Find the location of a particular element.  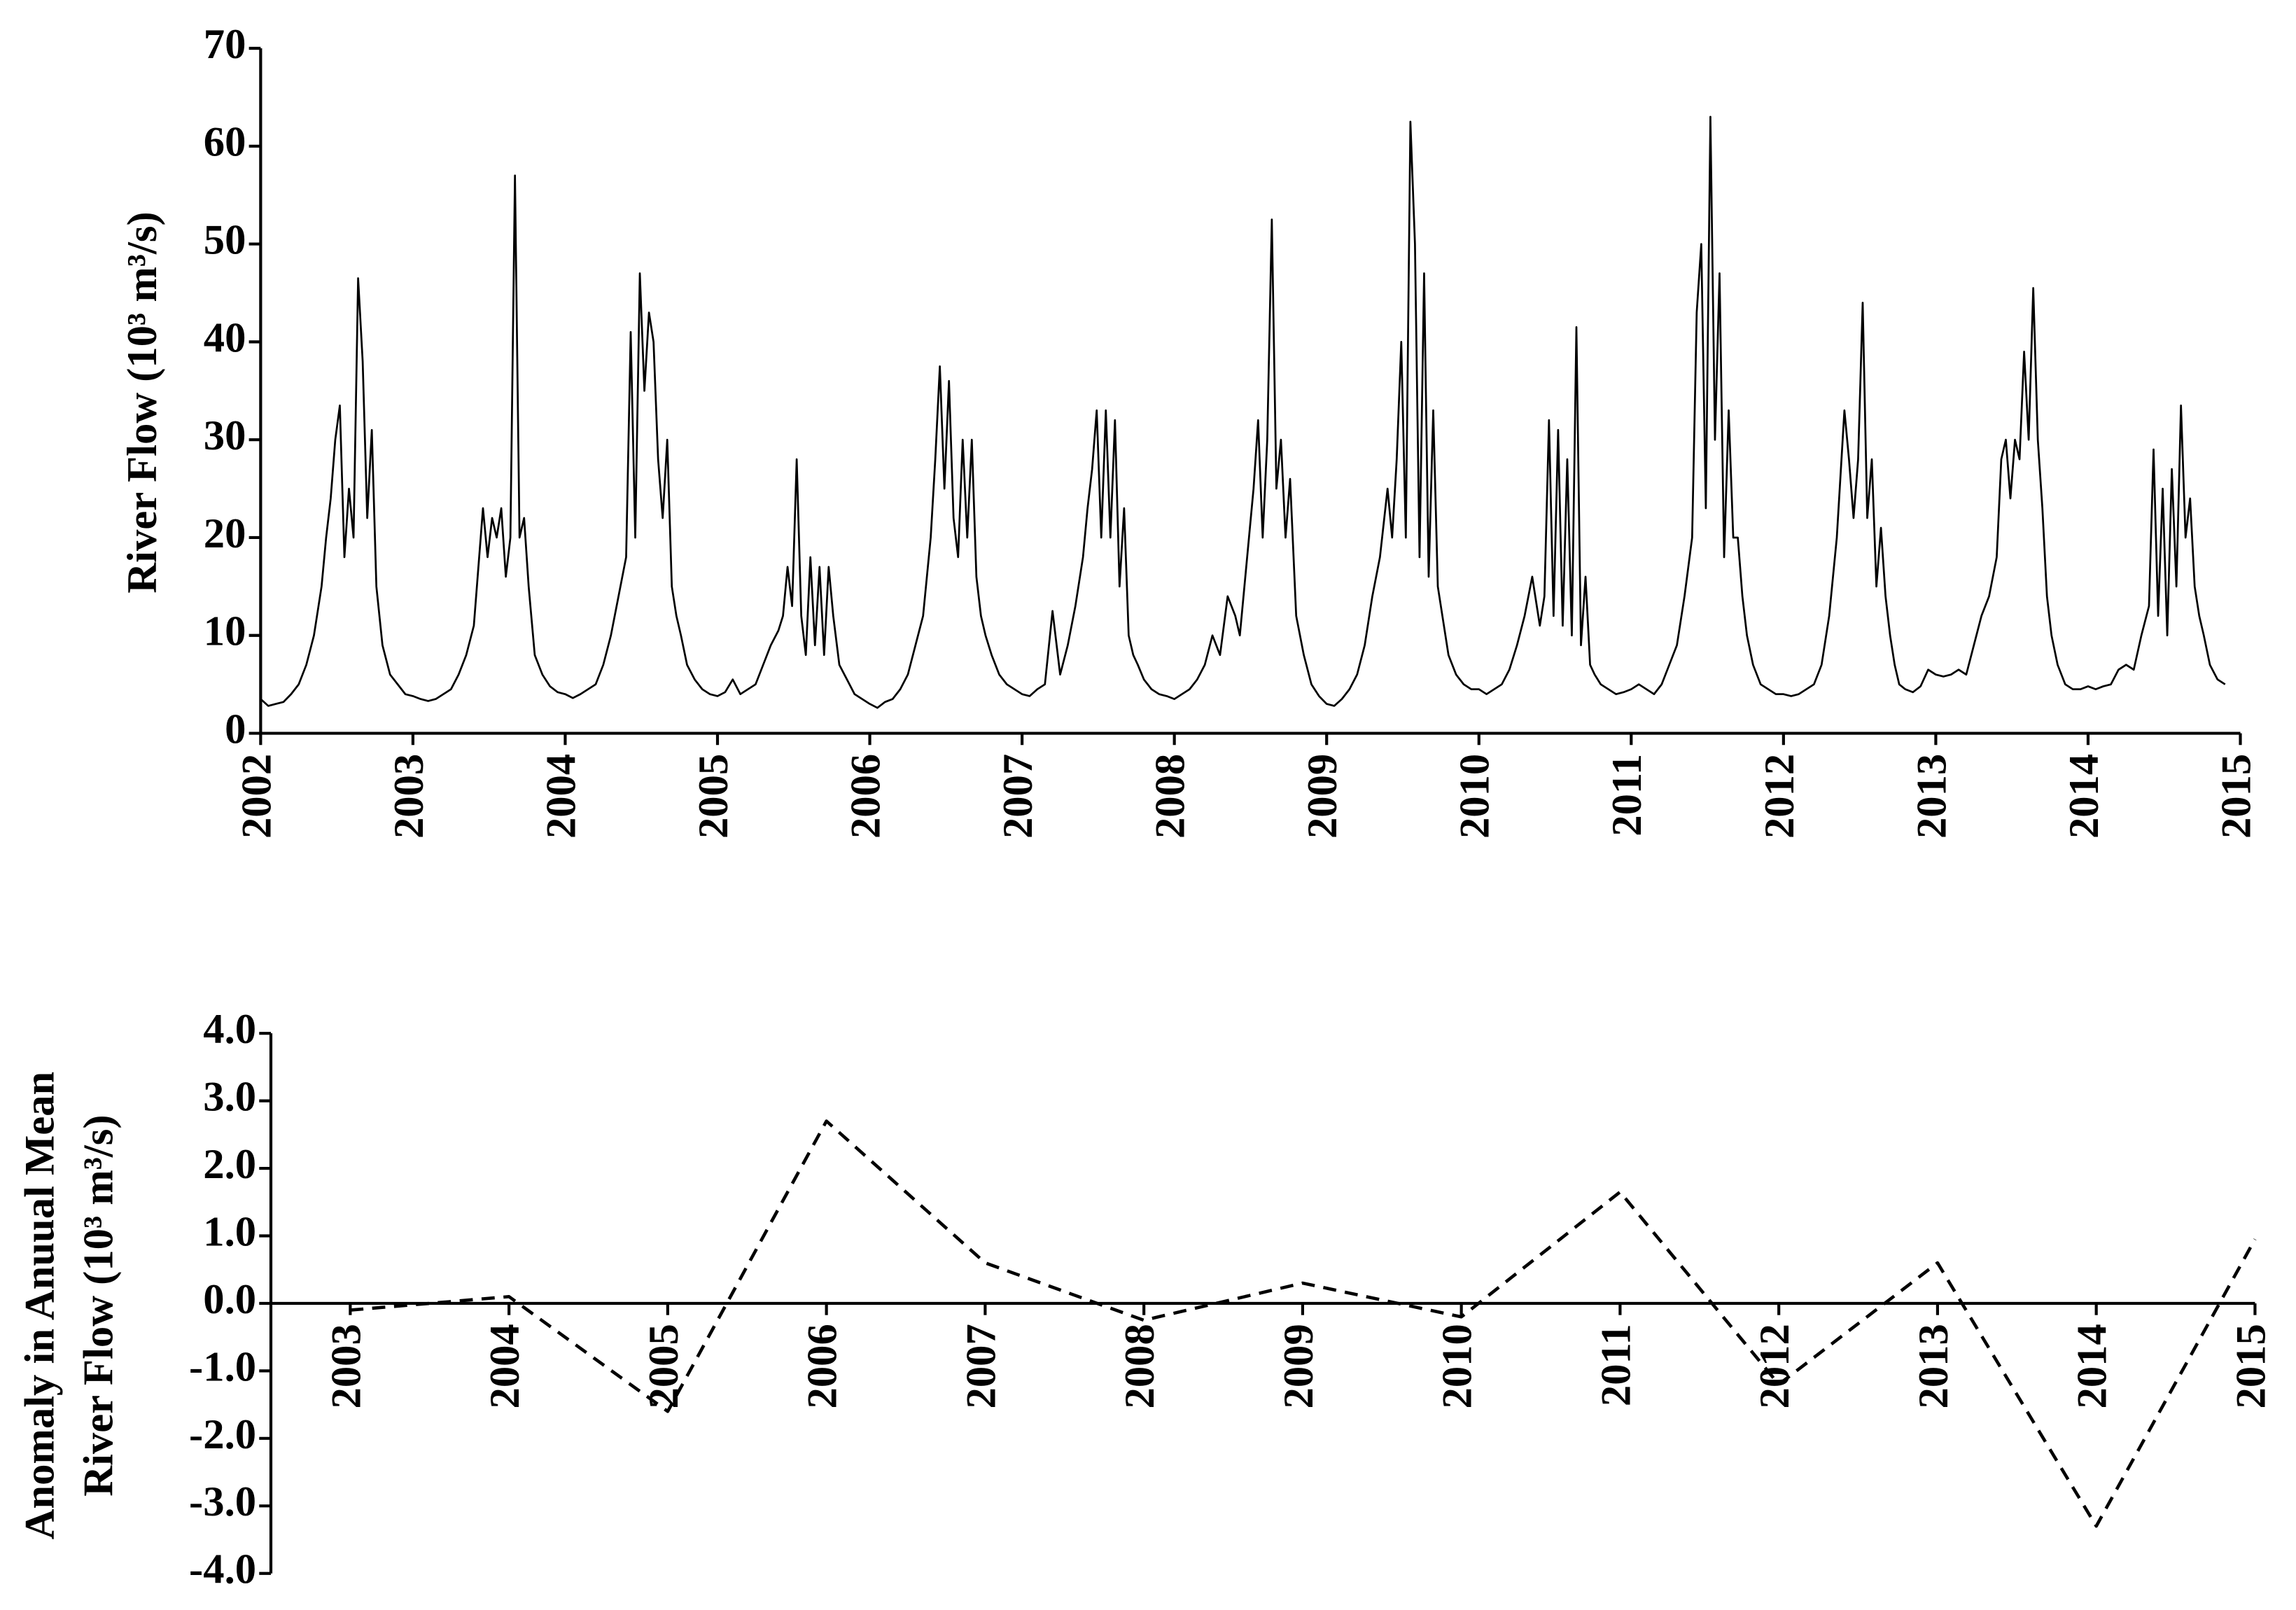

y-tick-label: 40 is located at coordinates (225, 337).